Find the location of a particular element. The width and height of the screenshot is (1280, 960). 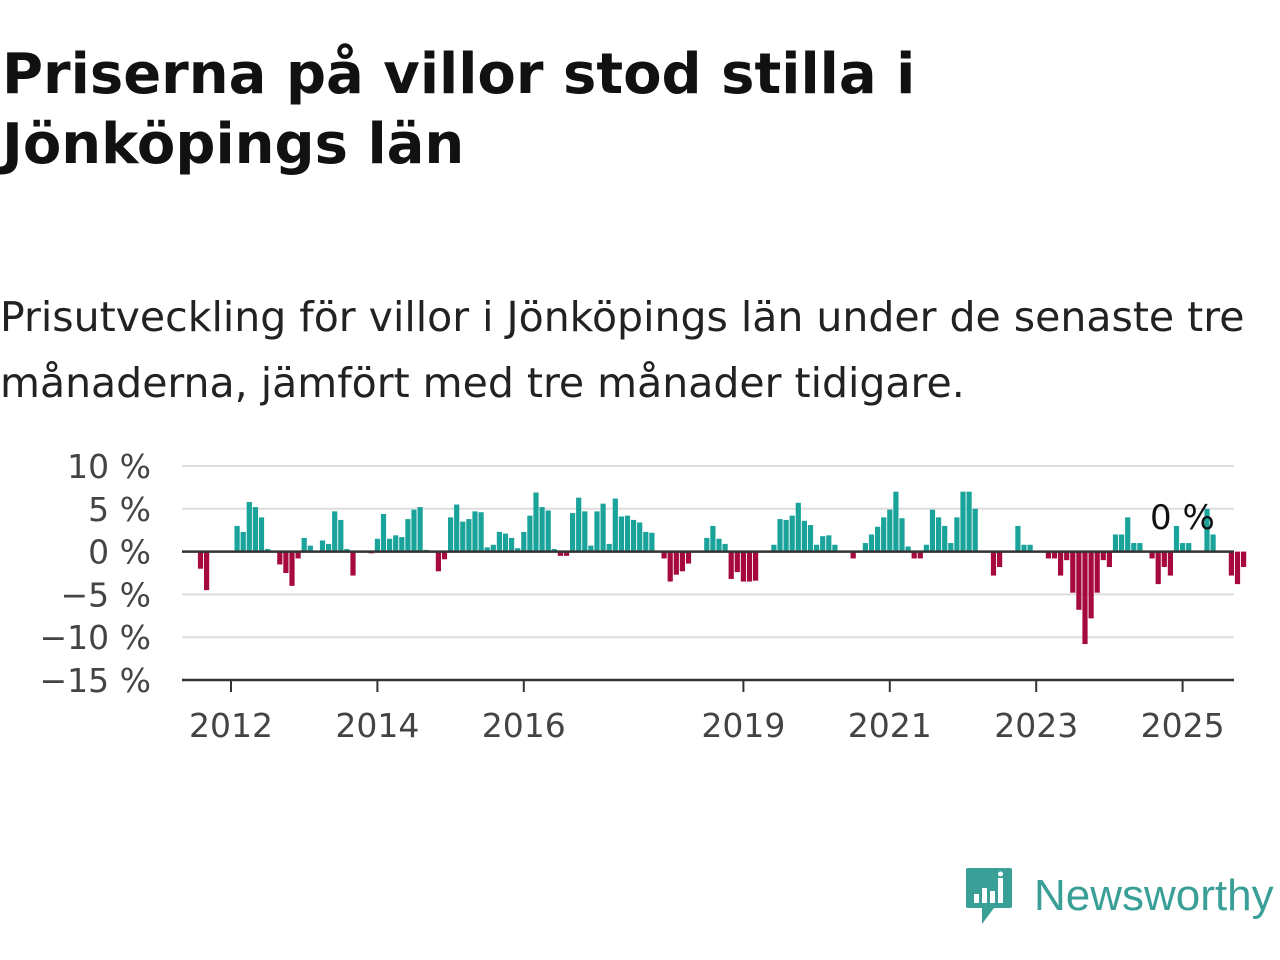

x-tick-label: 2016 is located at coordinates (524, 725).